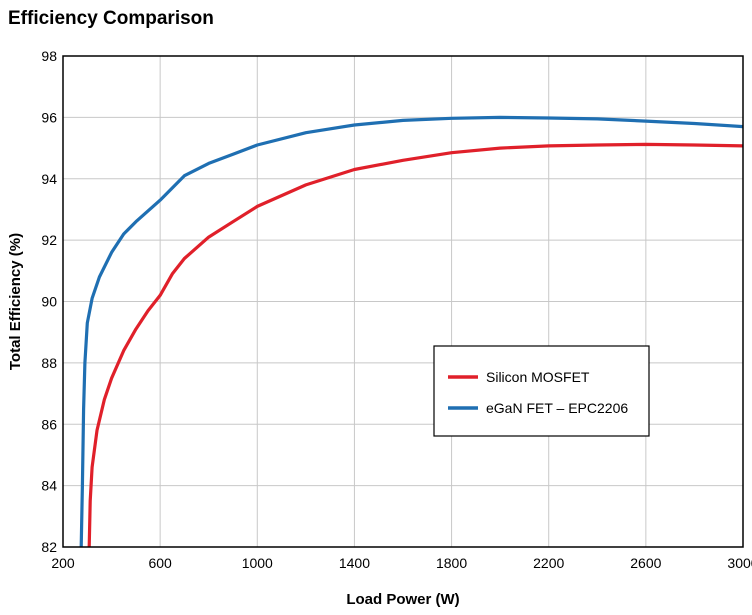 This screenshot has height=615, width=752. I want to click on x-tick-label: 1000, so click(257, 563).